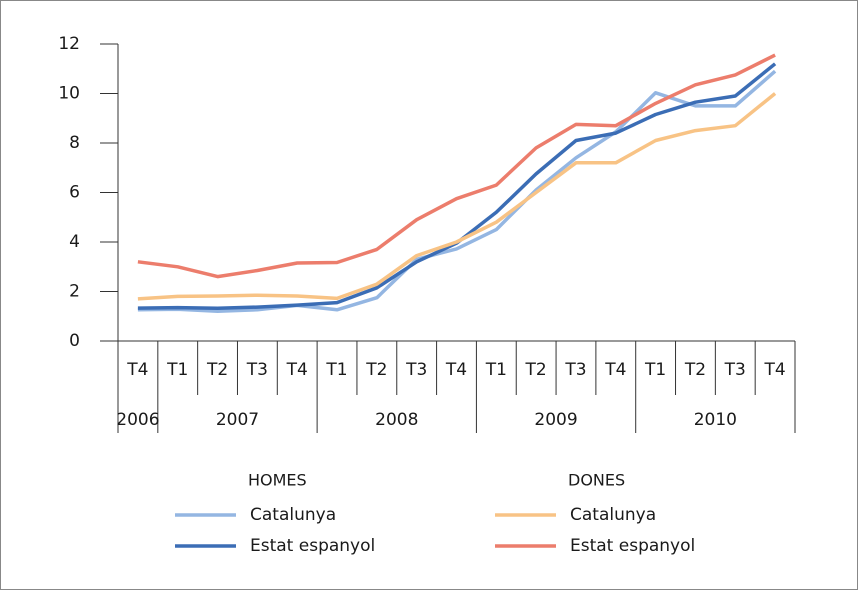  Describe the element at coordinates (74, 341) in the screenshot. I see `y-tick-label: 0` at that location.